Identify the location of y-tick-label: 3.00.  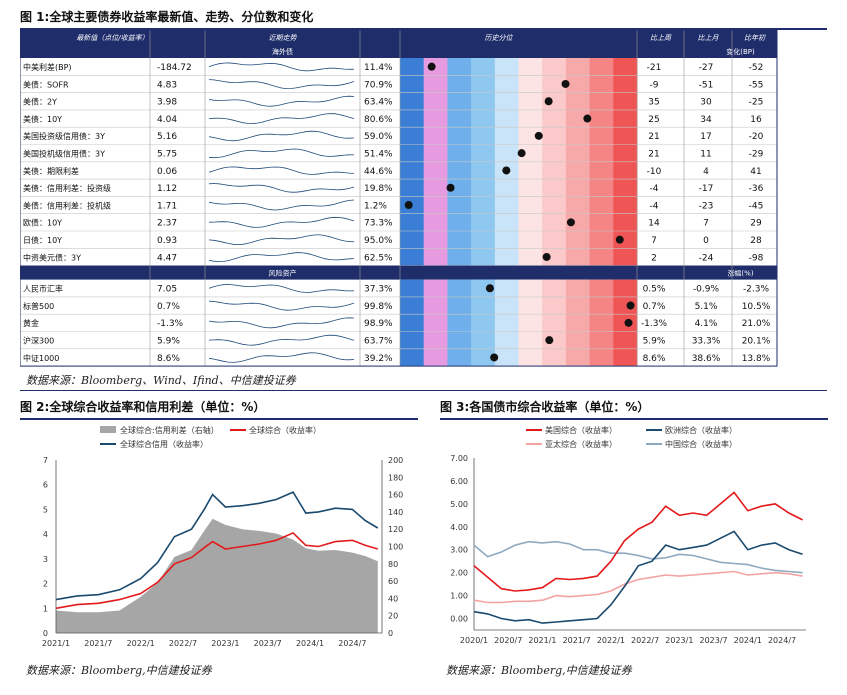
(459, 550).